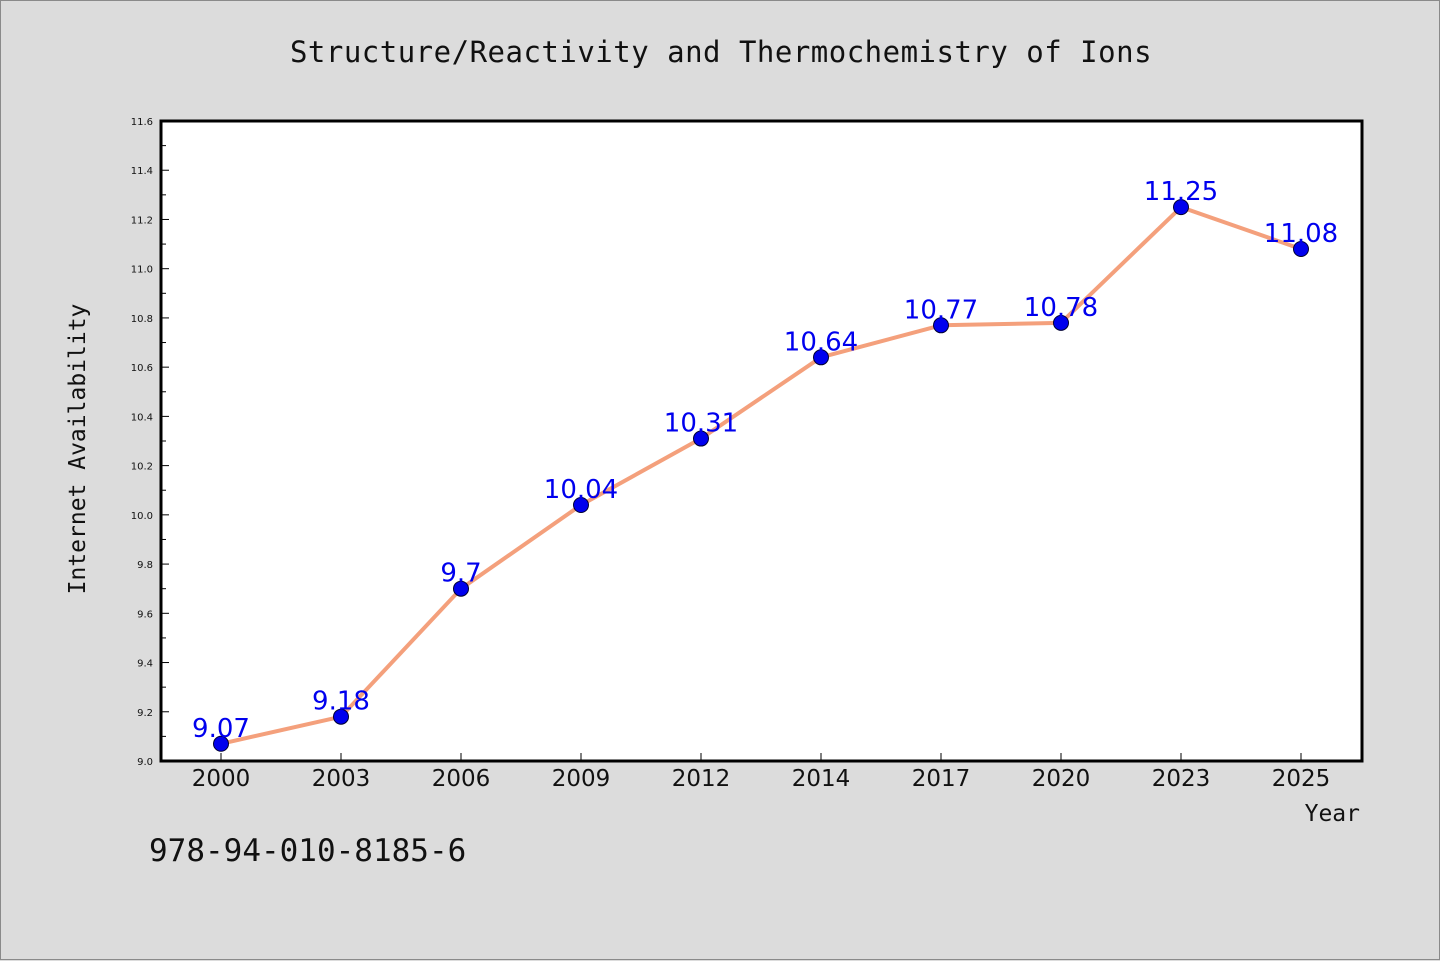  I want to click on x-tick-label: 2025, so click(1301, 779).